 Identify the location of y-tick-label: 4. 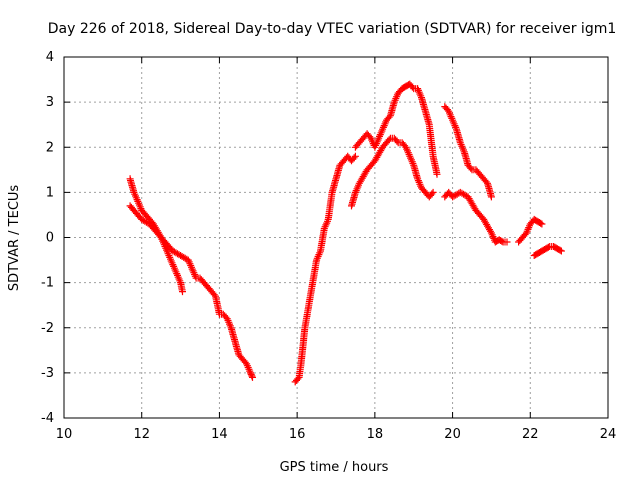
(50, 57).